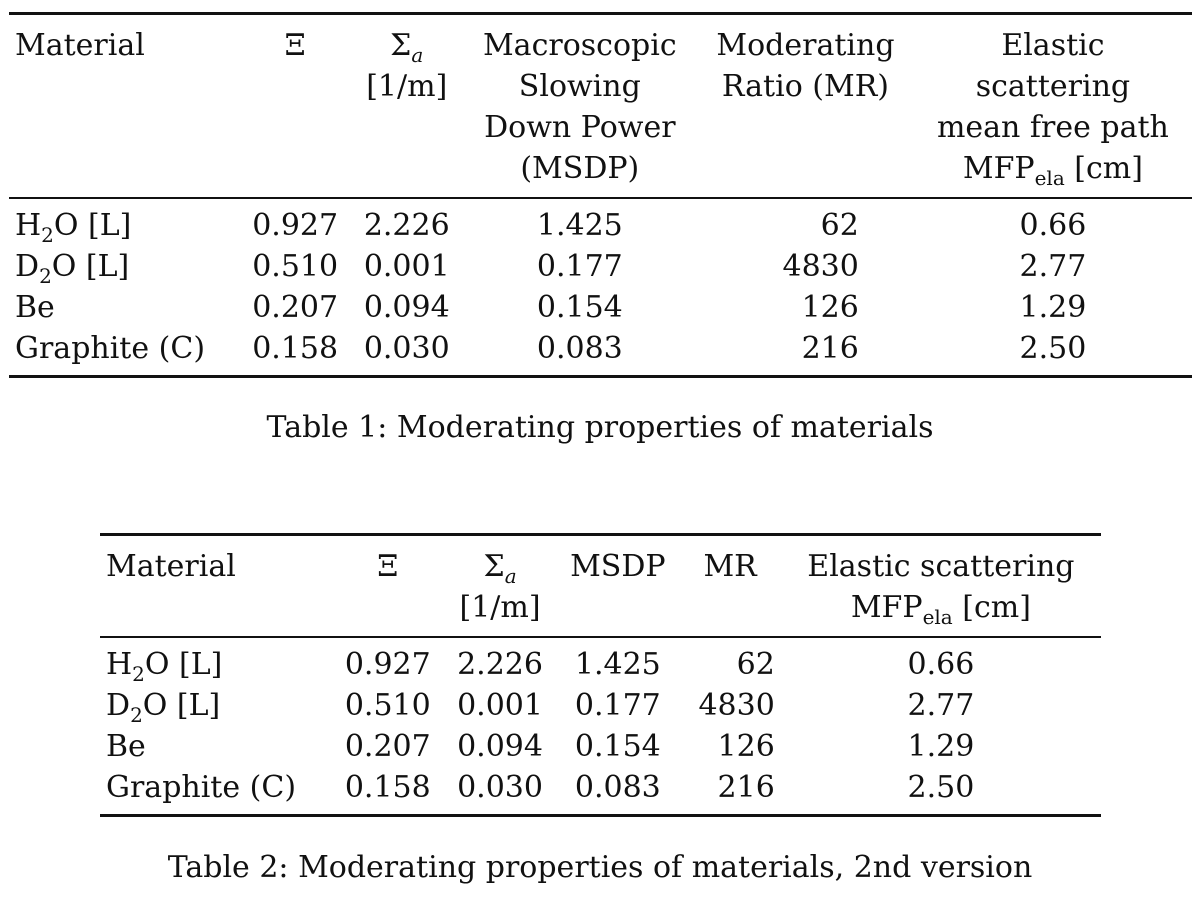  Describe the element at coordinates (580, 106) in the screenshot. I see `header-msdp: Macroscopic Slowing Down Power (MSDP)` at that location.